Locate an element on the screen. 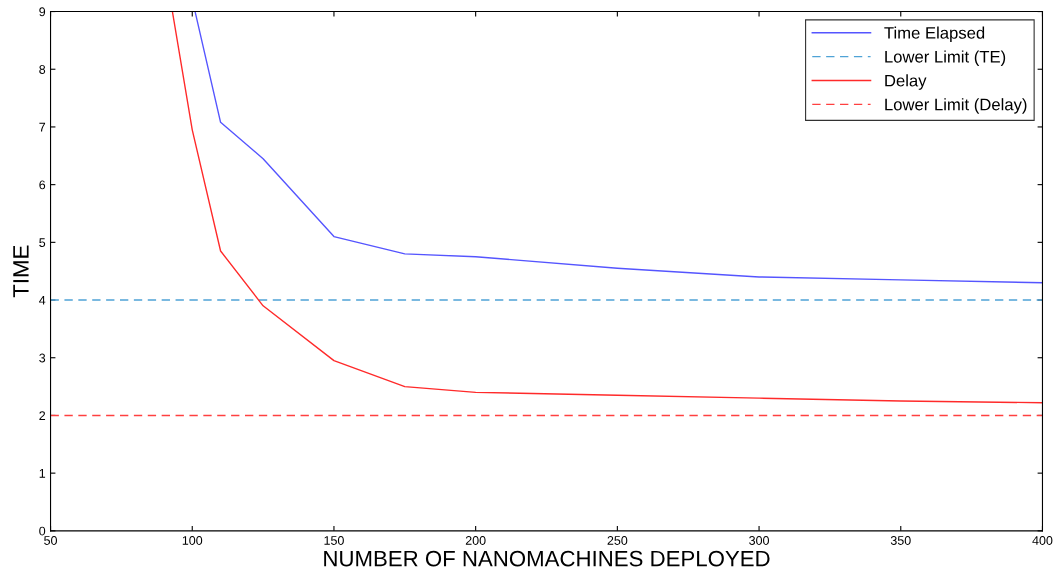 This screenshot has height=577, width=1053. y-tick-label: 5 is located at coordinates (42, 242).